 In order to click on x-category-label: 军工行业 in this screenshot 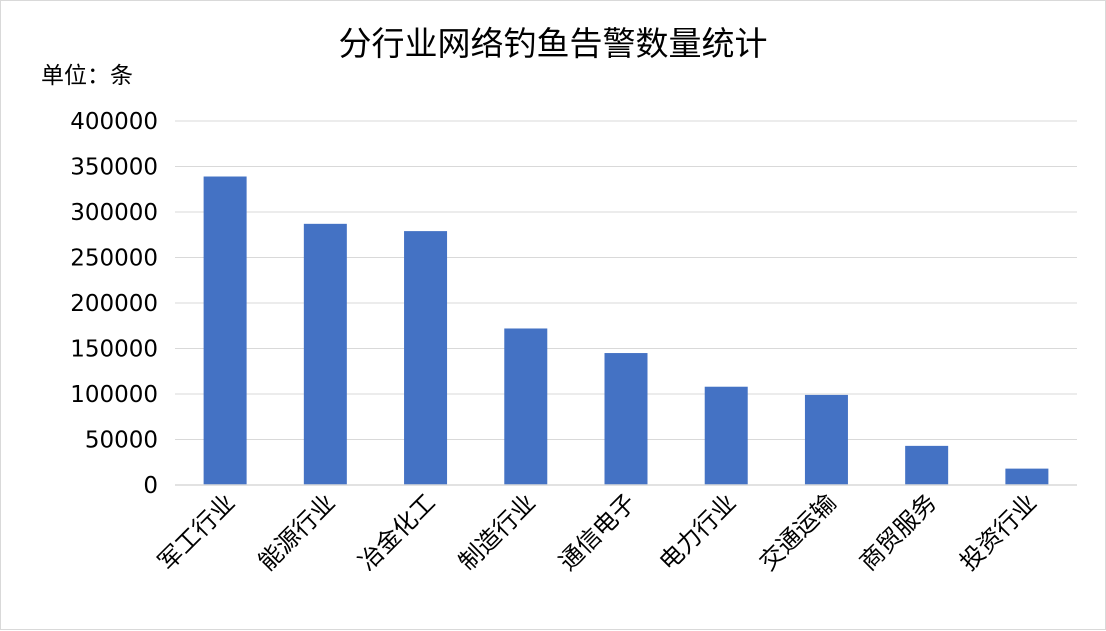, I will do `click(197, 532)`.